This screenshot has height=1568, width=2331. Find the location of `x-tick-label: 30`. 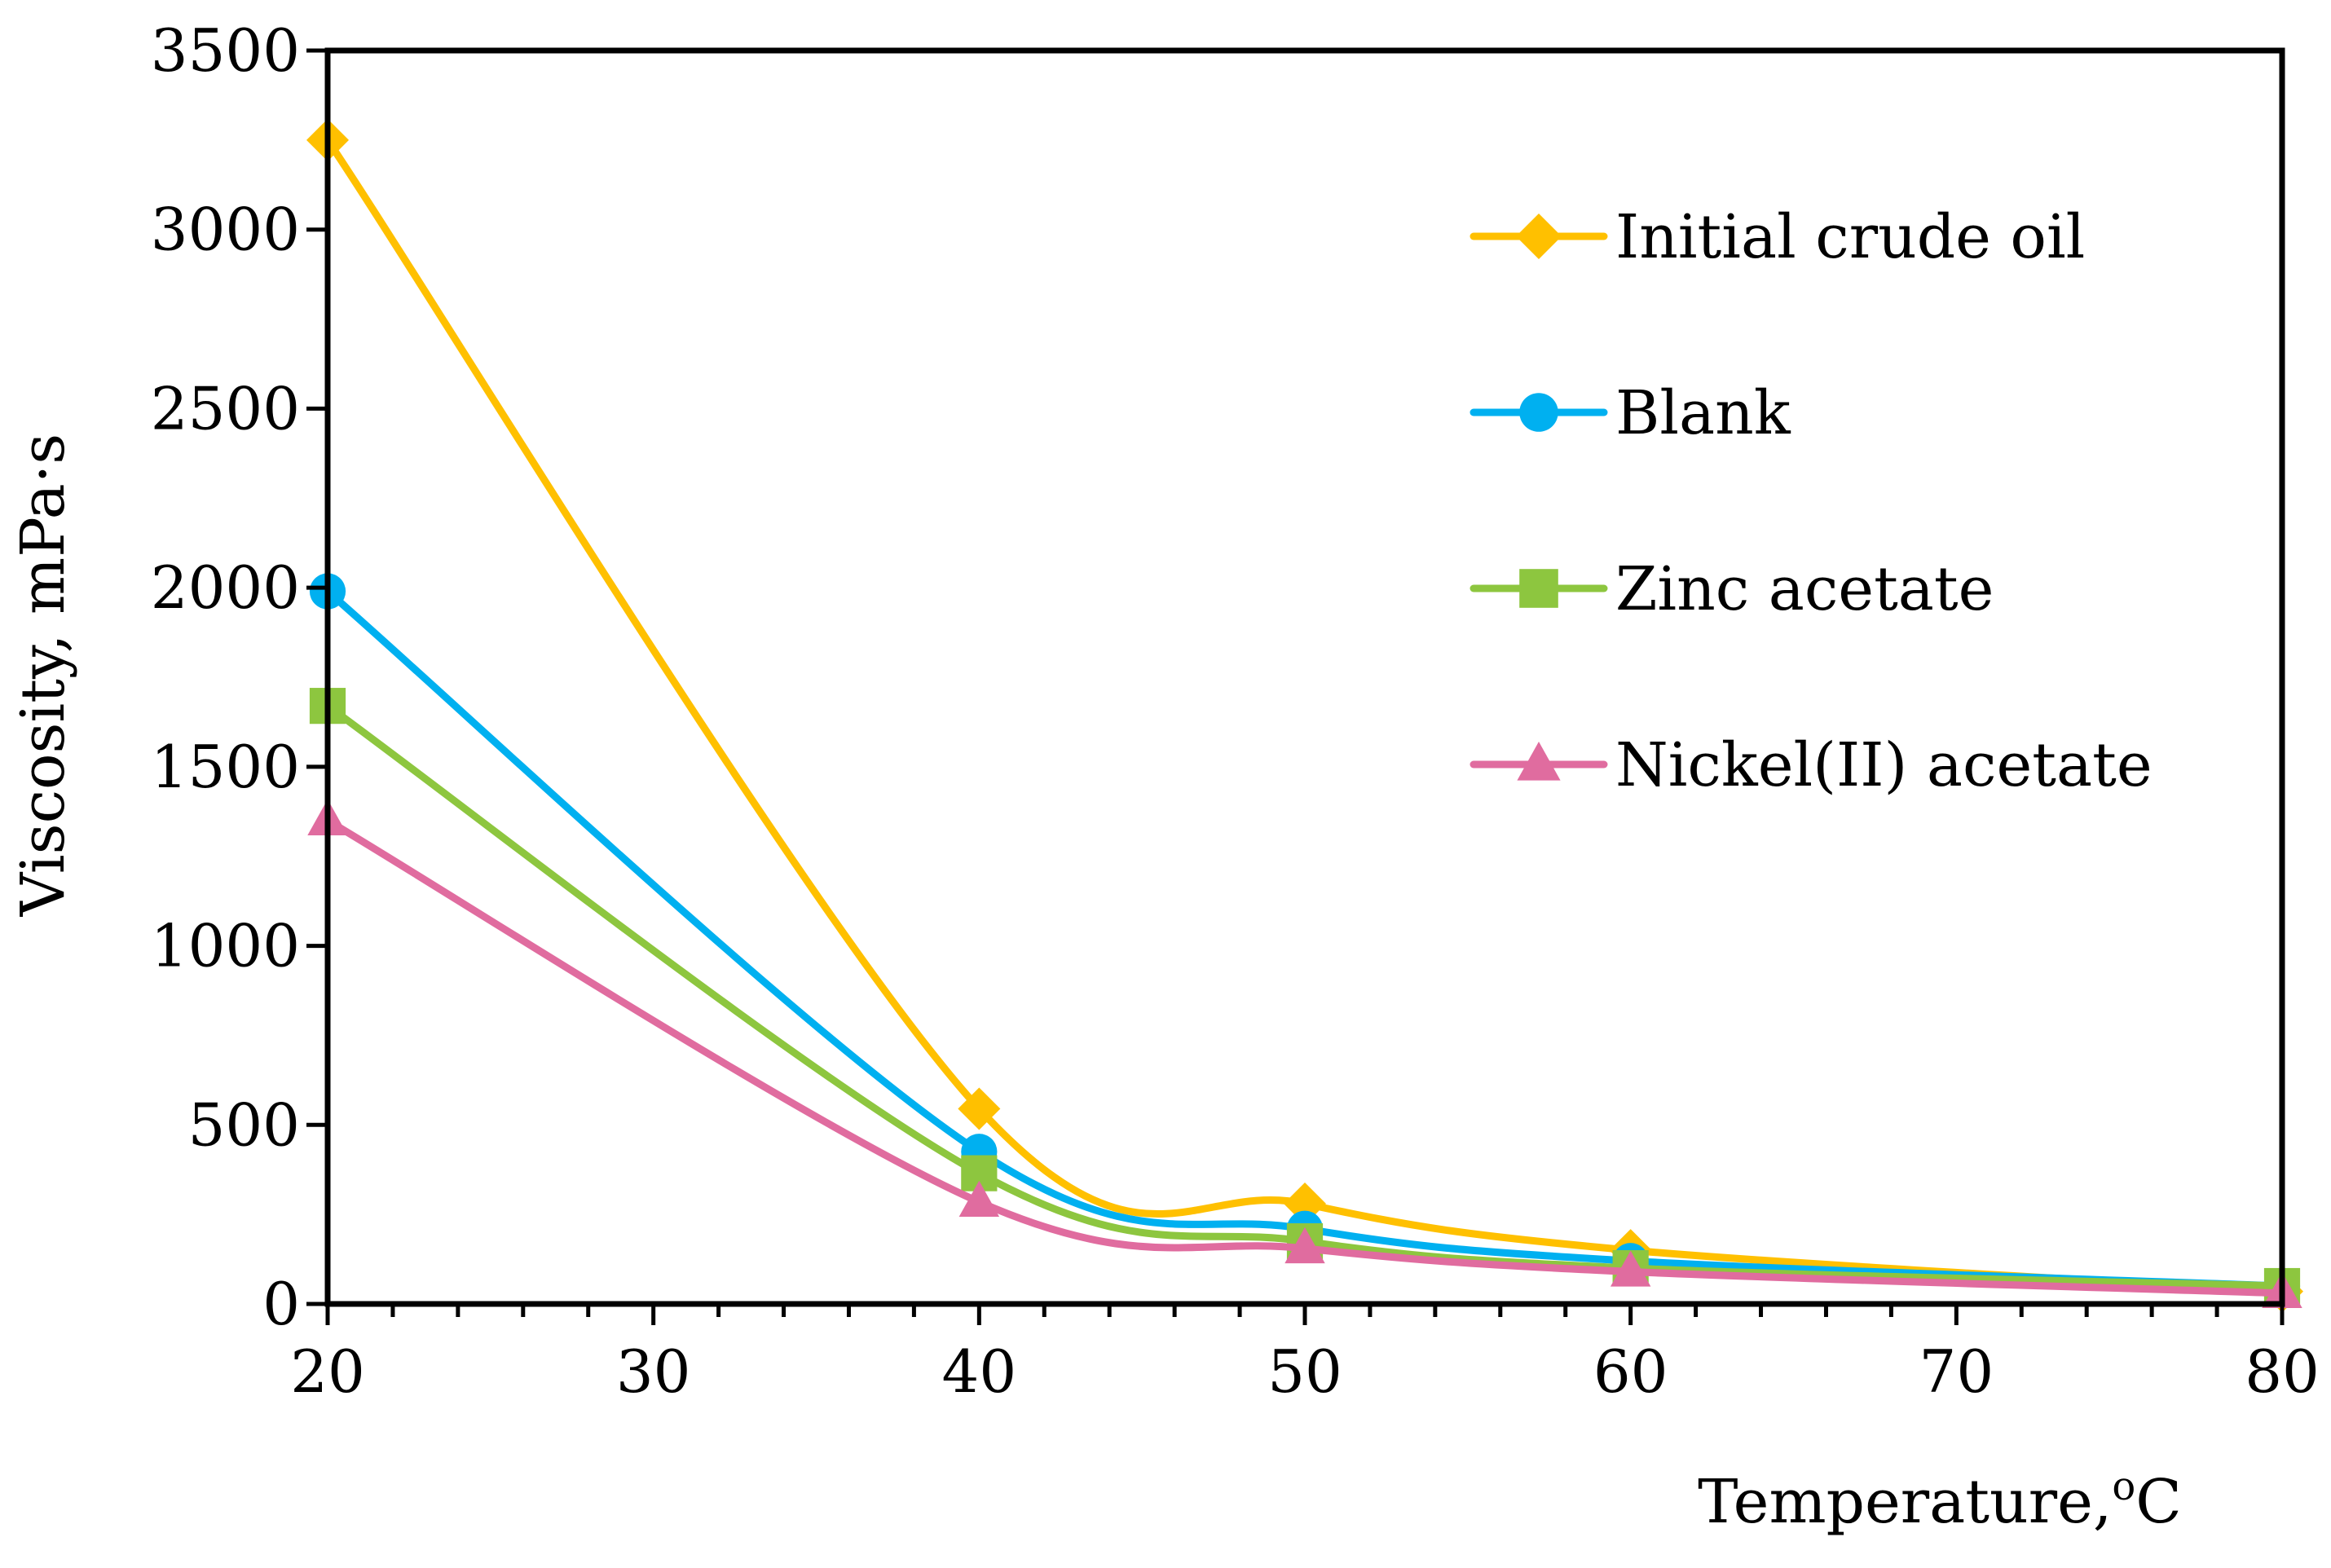

x-tick-label: 30 is located at coordinates (653, 1371).